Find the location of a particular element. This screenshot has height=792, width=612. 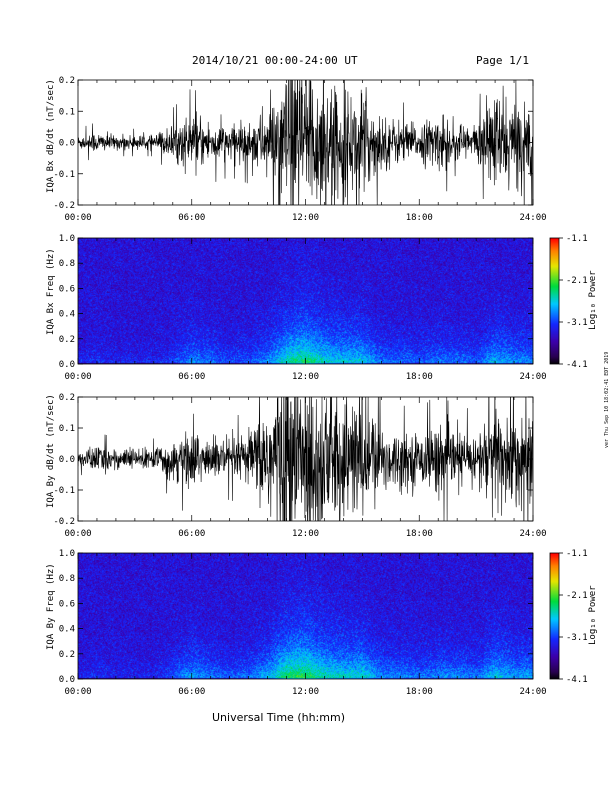

spectrogram-bx is located at coordinates (305, 301).